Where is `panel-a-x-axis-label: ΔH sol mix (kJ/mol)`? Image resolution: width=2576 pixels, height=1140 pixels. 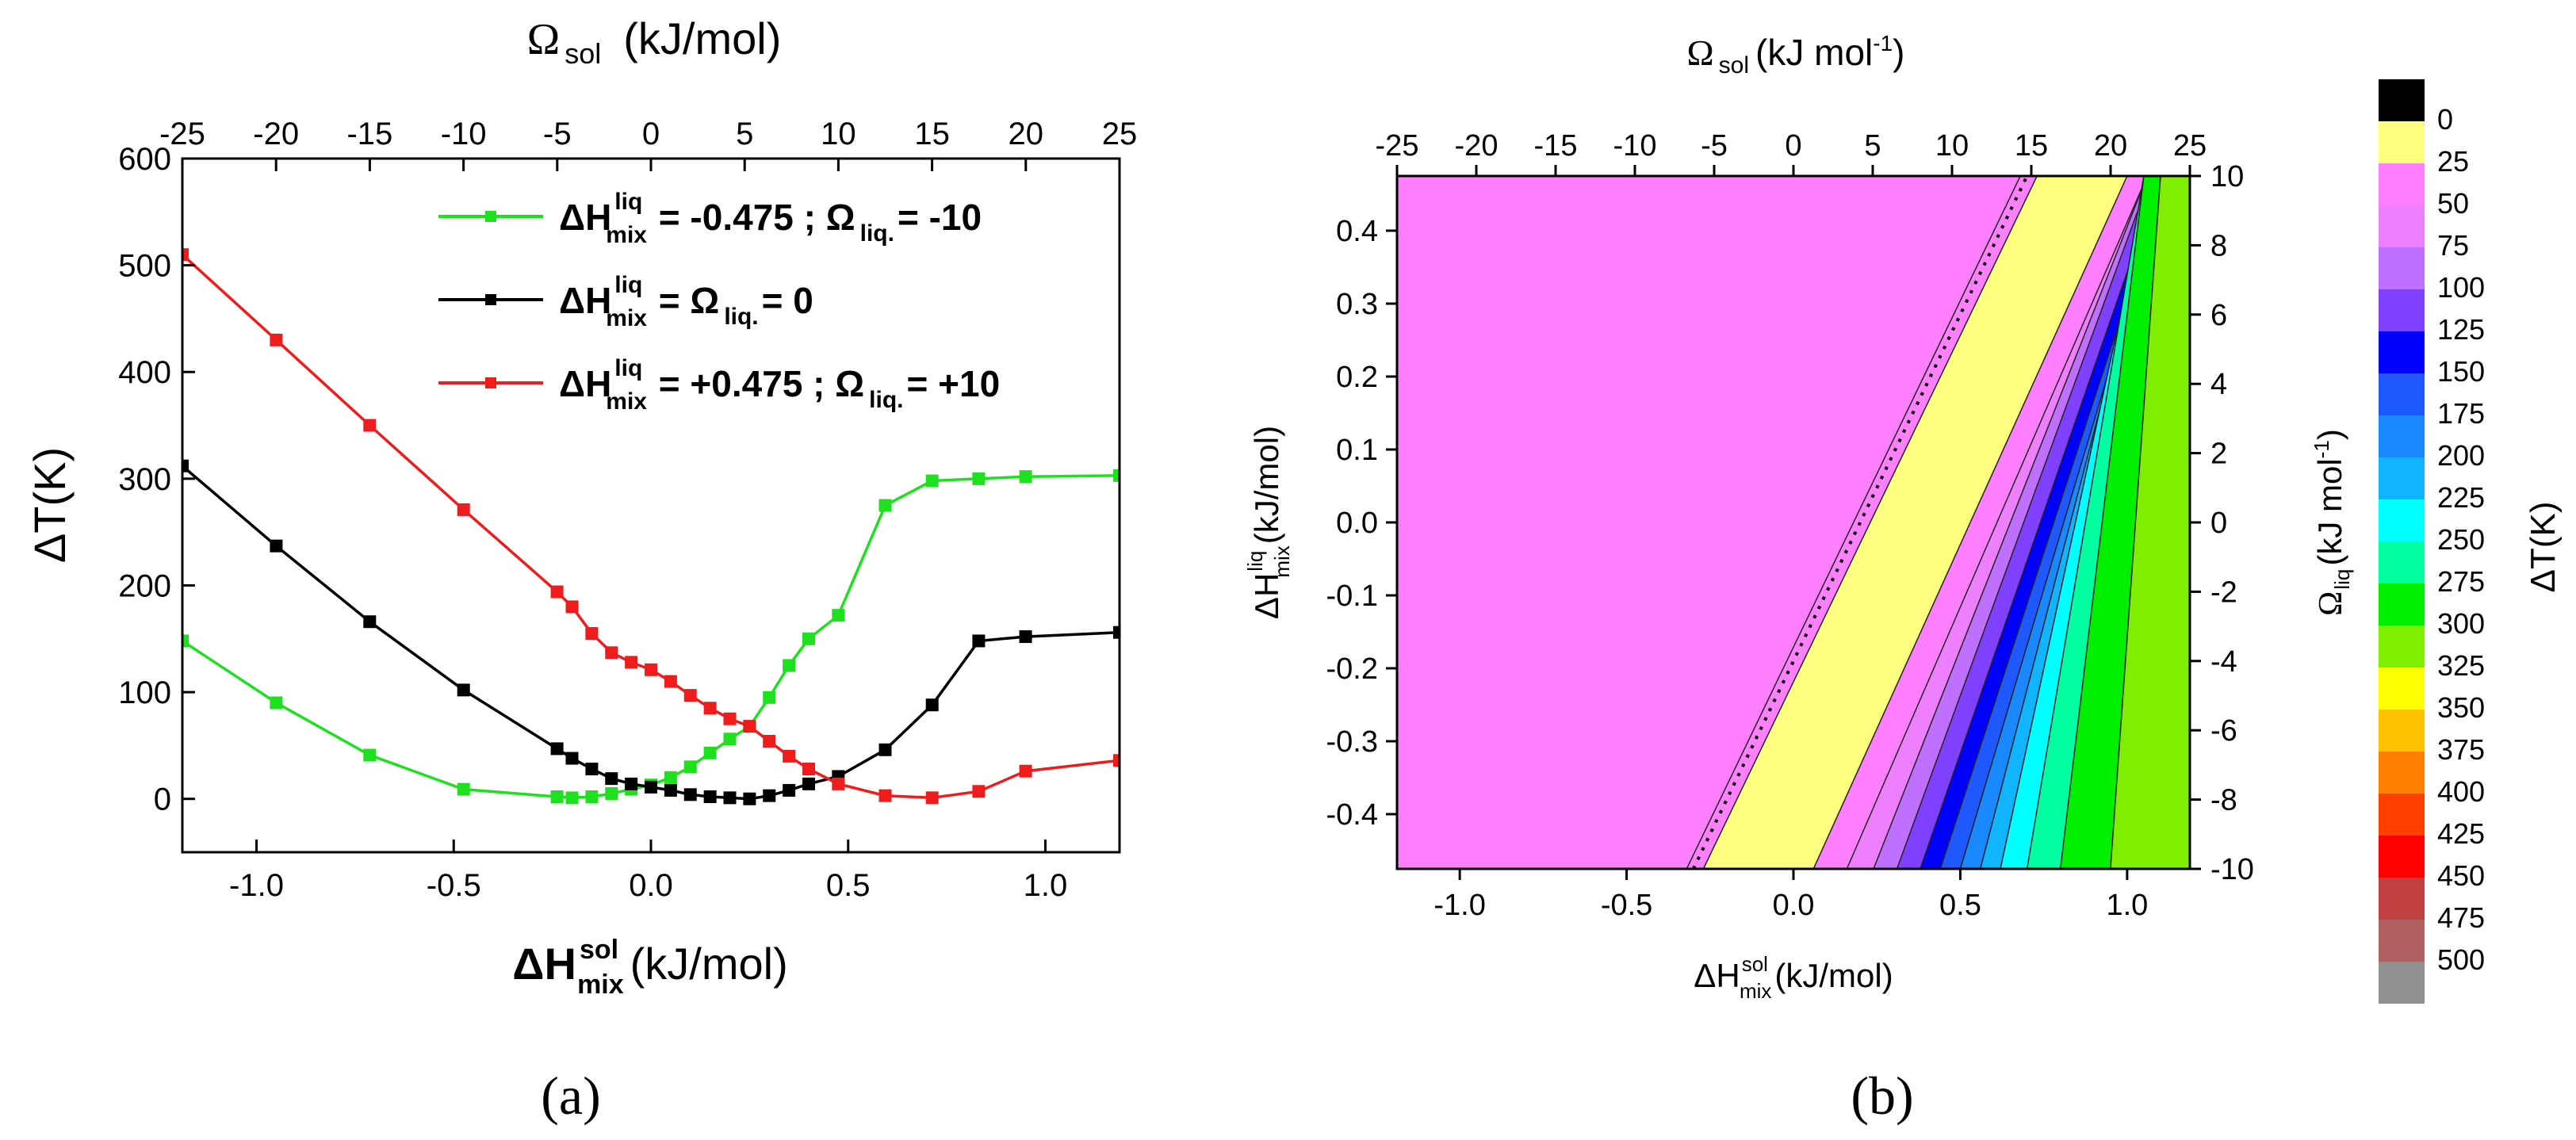 panel-a-x-axis-label: ΔH sol mix (kJ/mol) is located at coordinates (650, 967).